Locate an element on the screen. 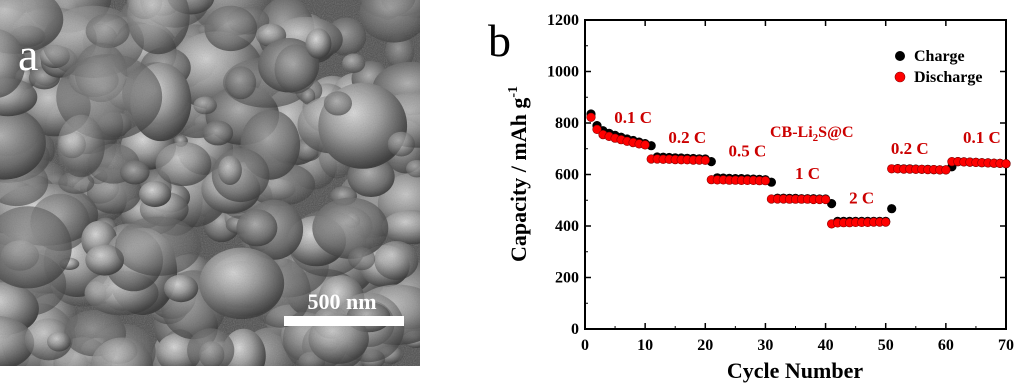 The width and height of the screenshot is (1017, 386). x-tick-label: 50 is located at coordinates (886, 345).